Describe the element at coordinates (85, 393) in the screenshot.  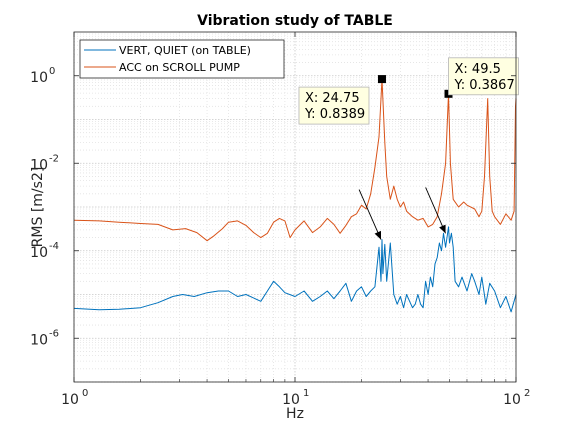
I see `x-tick-exponent: 0` at that location.